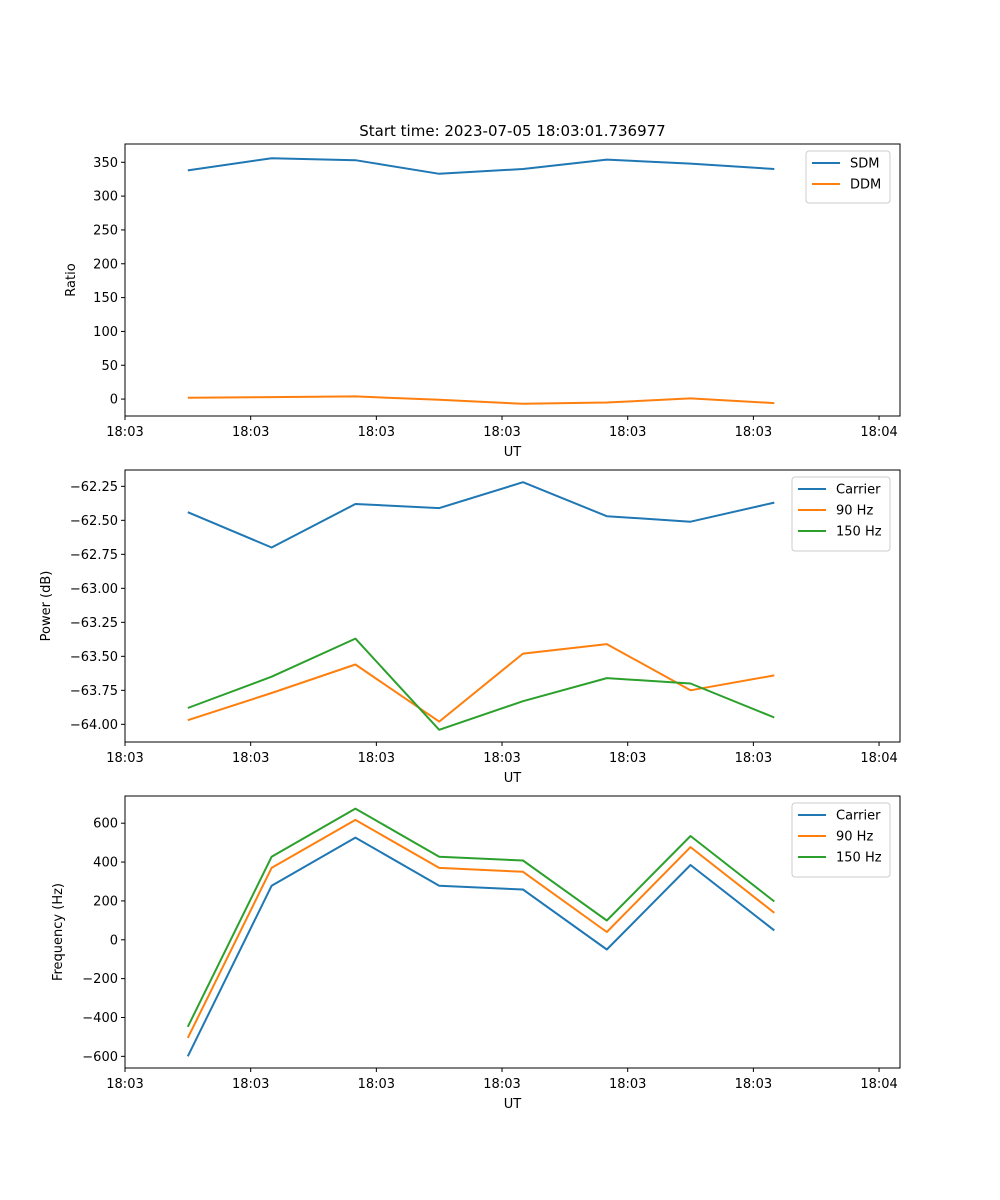 This screenshot has width=1000, height=1200. What do you see at coordinates (105, 197) in the screenshot?
I see `y-tick-label: 300` at bounding box center [105, 197].